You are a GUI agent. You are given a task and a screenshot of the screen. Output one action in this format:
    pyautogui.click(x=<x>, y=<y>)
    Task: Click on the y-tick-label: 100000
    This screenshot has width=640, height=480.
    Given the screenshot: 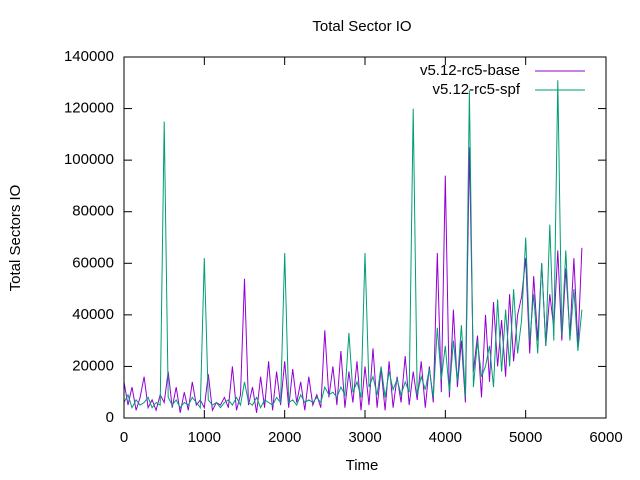 What is the action you would take?
    pyautogui.click(x=89, y=159)
    